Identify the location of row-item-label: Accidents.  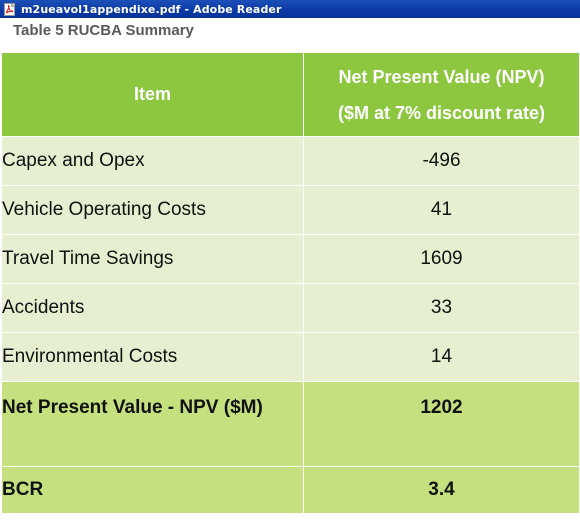
(152, 308).